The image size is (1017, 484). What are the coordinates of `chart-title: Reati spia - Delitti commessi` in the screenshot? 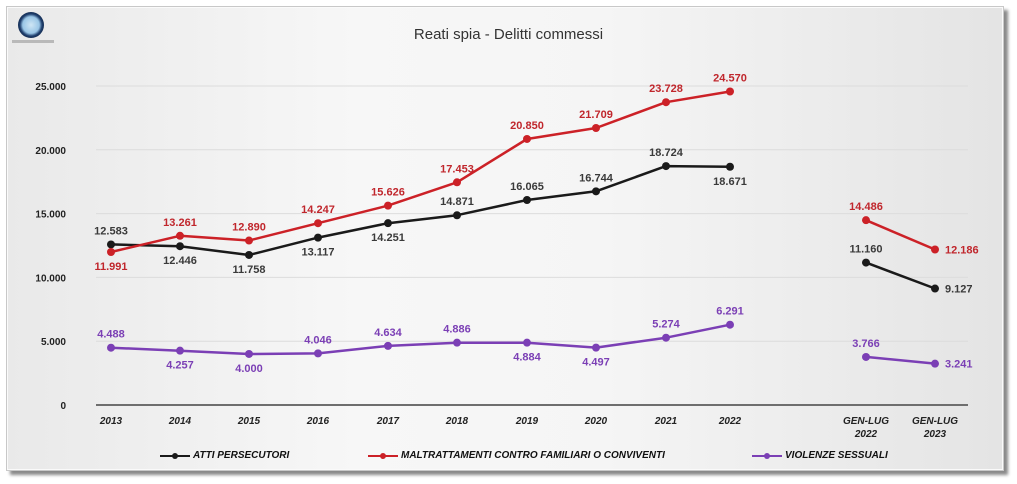 It's located at (508, 34).